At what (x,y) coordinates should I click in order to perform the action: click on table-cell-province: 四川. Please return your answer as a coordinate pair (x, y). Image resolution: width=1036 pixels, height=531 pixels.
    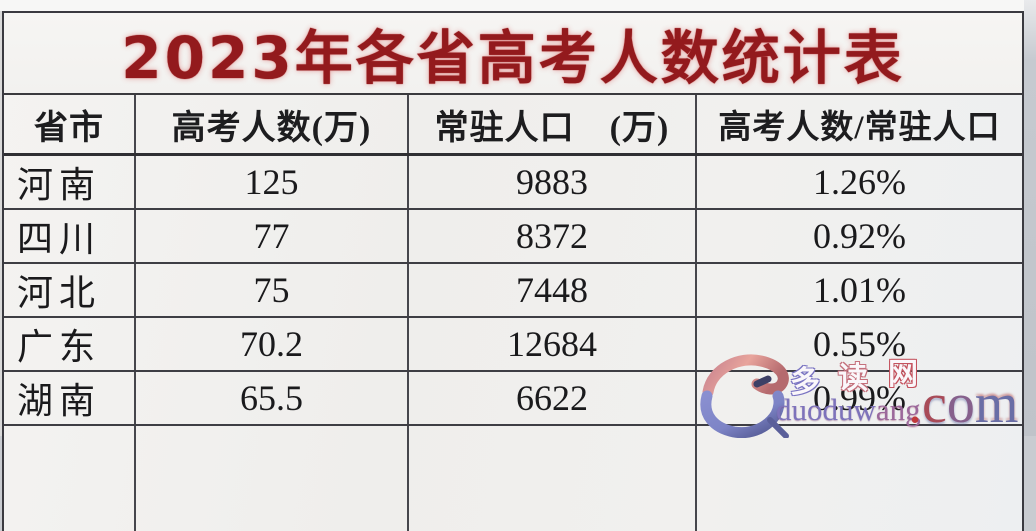
    Looking at the image, I should click on (59, 239).